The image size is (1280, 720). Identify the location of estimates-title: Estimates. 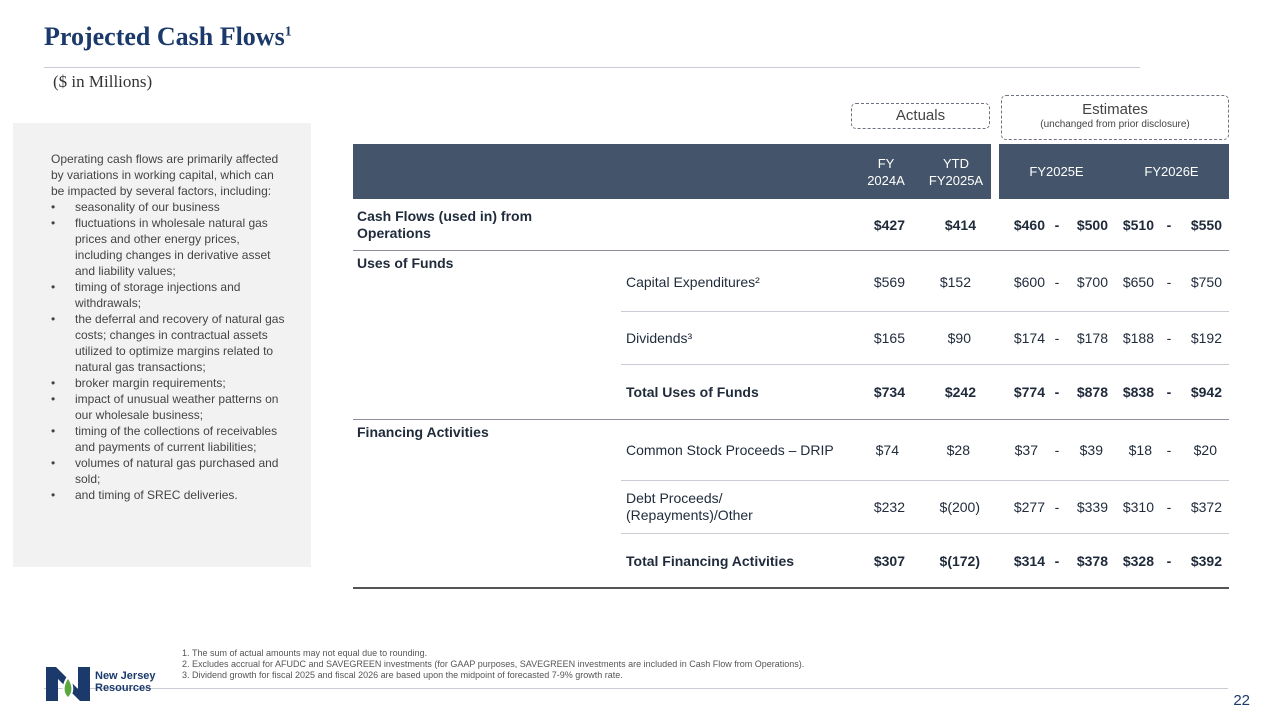
(1115, 109).